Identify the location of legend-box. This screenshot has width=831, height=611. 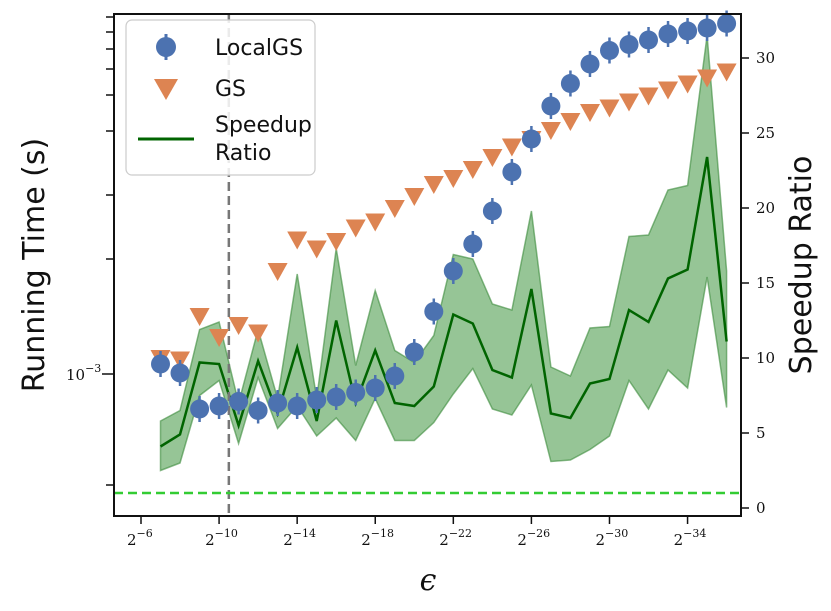
(220, 97).